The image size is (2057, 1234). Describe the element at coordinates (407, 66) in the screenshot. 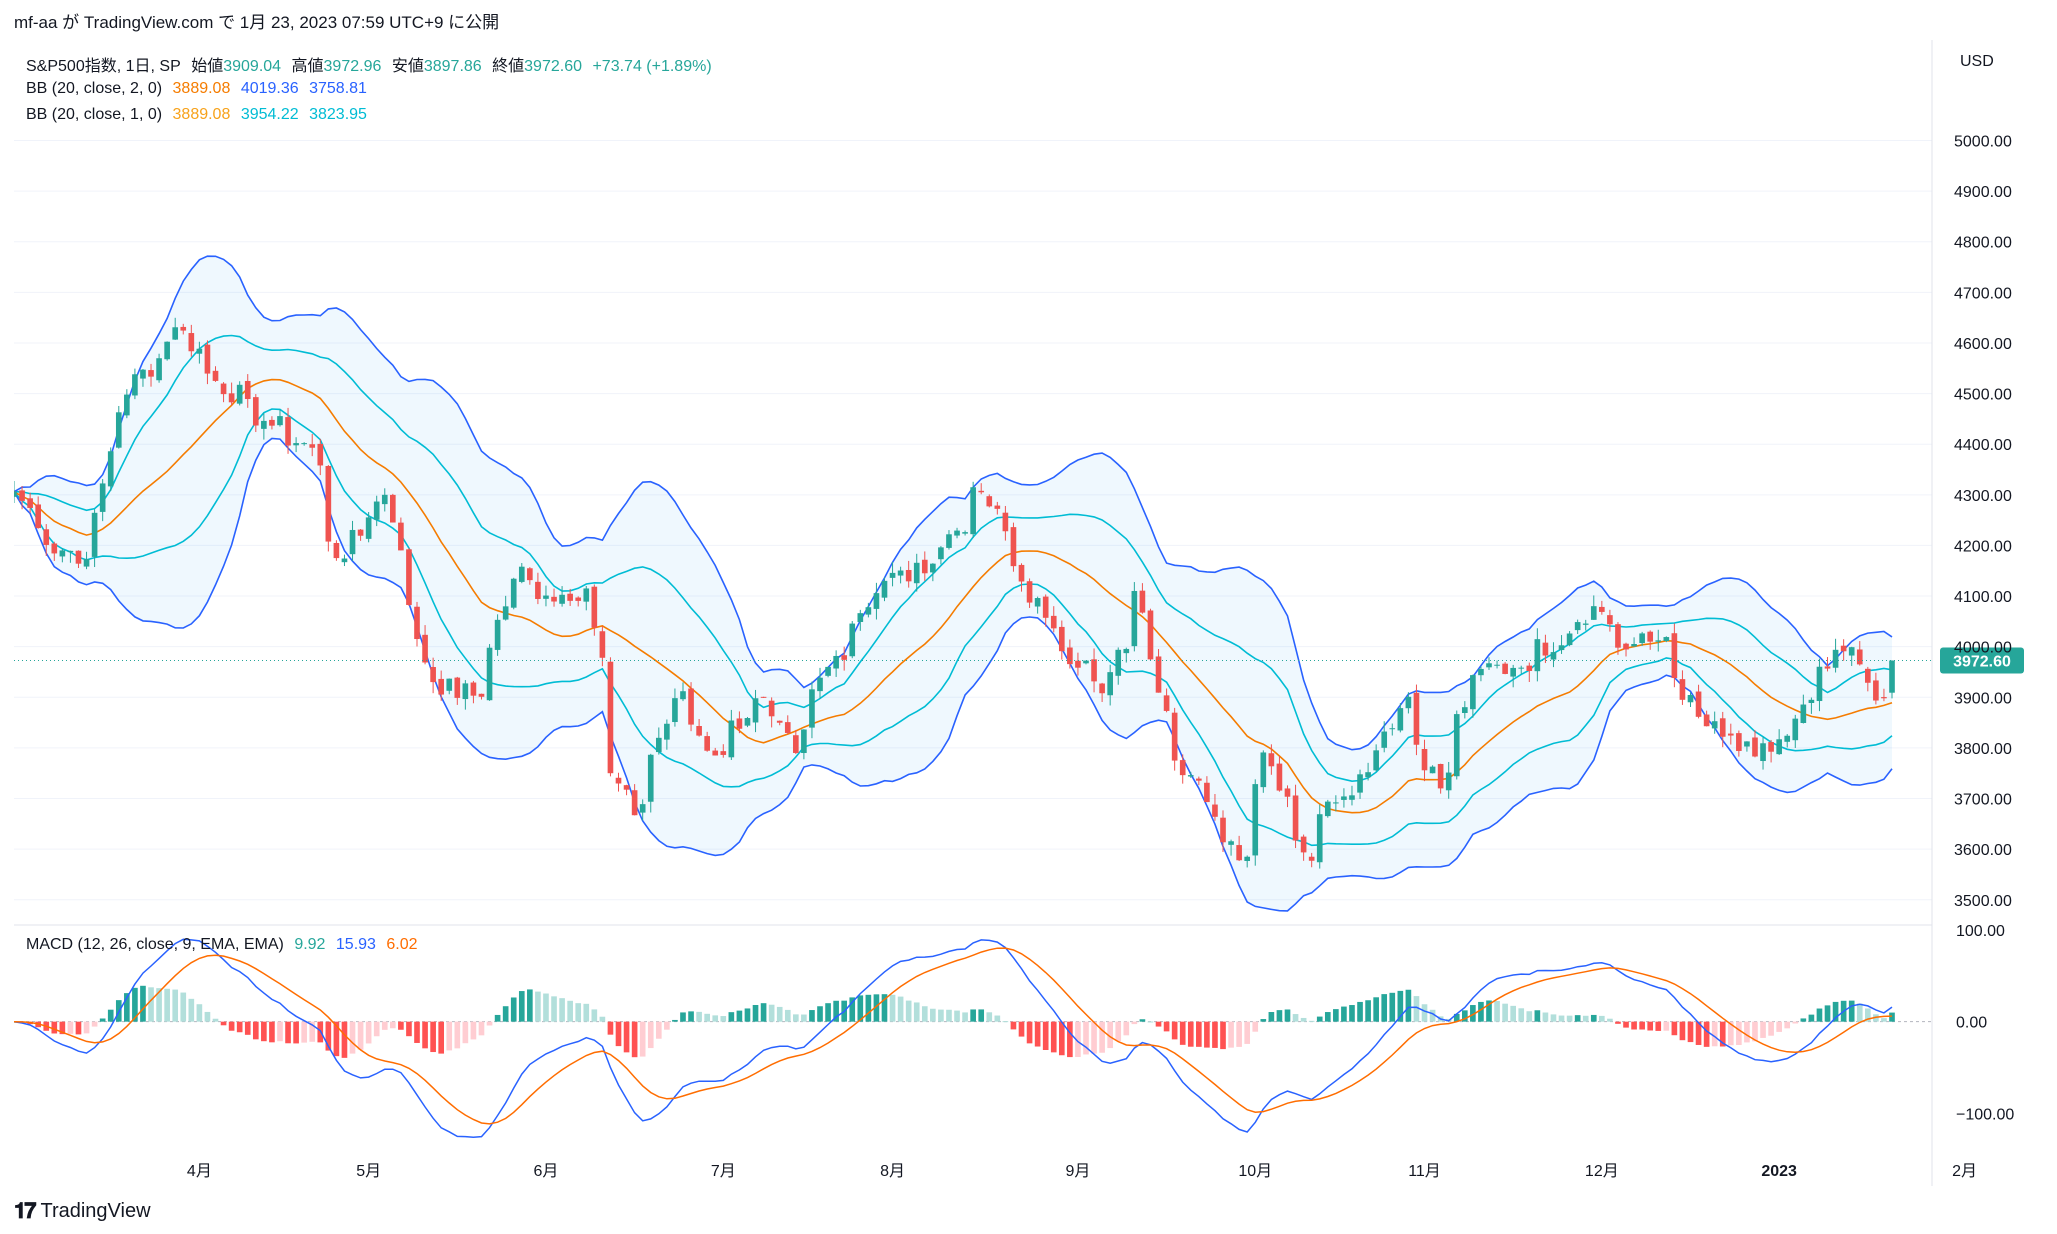

I see `low-label: 安値` at that location.